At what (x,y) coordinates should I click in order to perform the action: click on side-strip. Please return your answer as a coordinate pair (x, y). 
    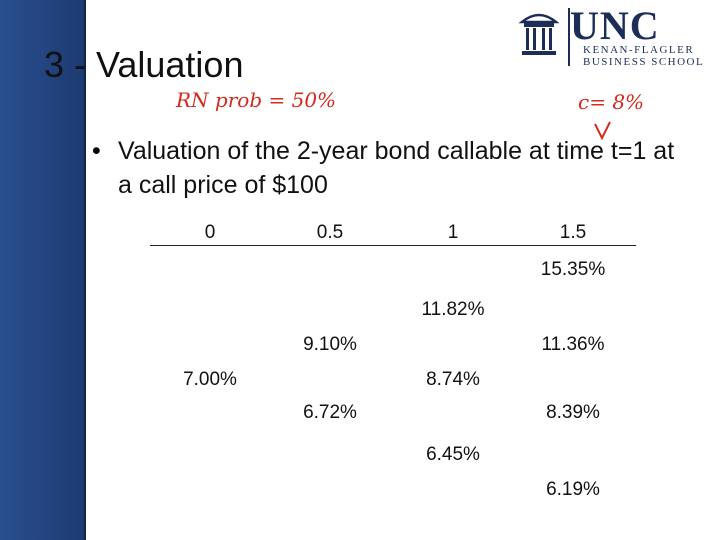
    Looking at the image, I should click on (43, 270).